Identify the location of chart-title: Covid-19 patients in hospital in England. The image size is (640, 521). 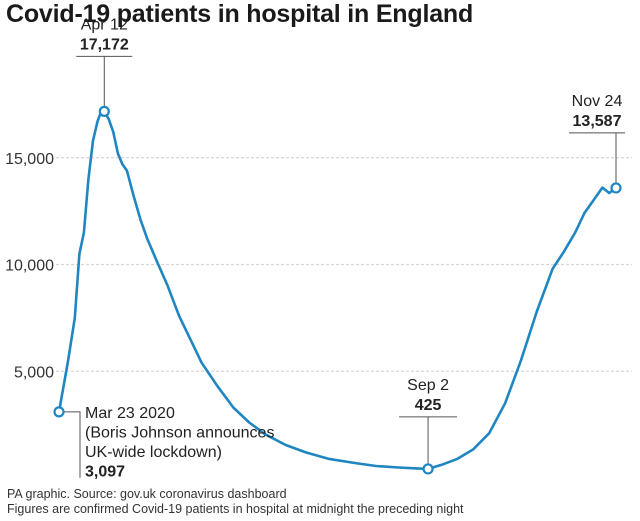
(240, 14).